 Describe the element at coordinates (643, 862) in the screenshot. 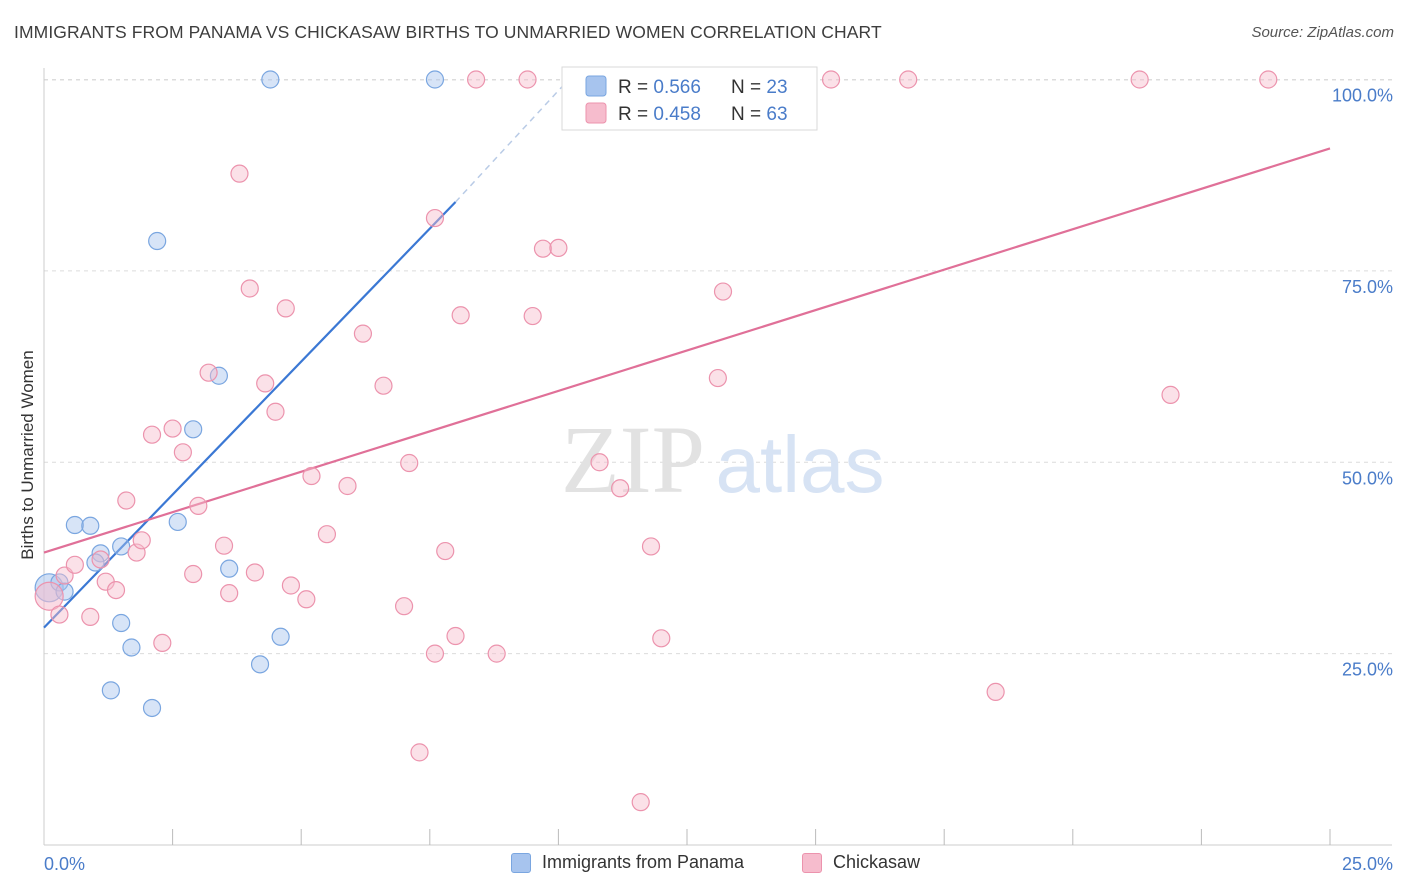

I see `legend-label-panama: Immigrants from Panama` at that location.